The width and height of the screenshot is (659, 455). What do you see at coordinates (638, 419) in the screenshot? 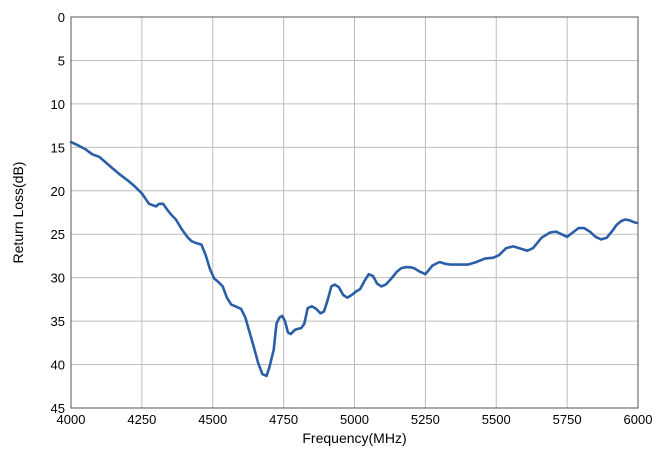
I see `x-tick-label: 6000` at bounding box center [638, 419].